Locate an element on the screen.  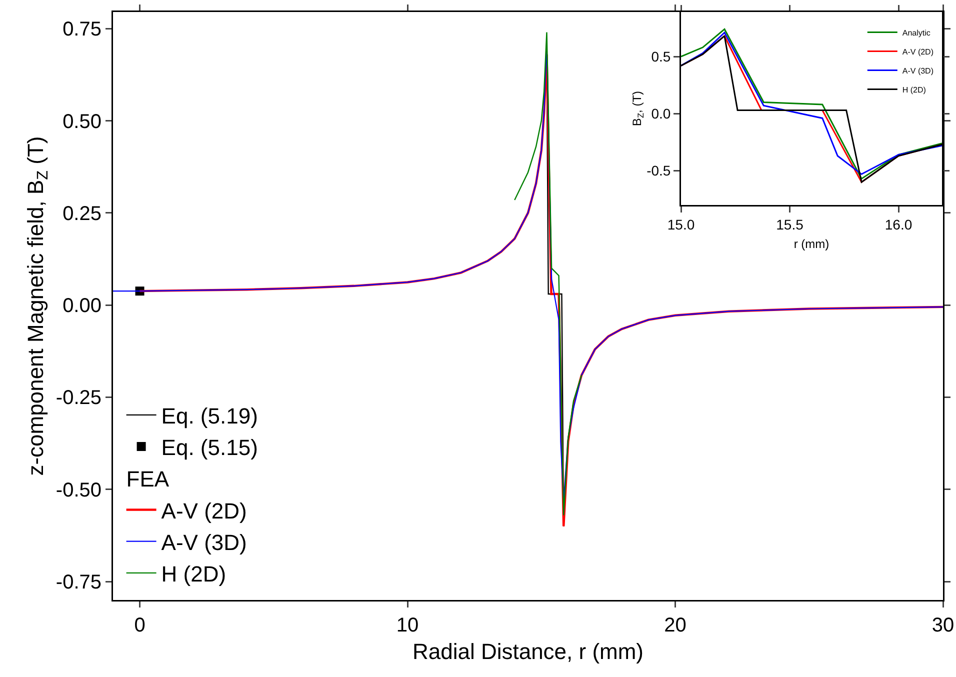
x-tick-label: 10 is located at coordinates (407, 625).